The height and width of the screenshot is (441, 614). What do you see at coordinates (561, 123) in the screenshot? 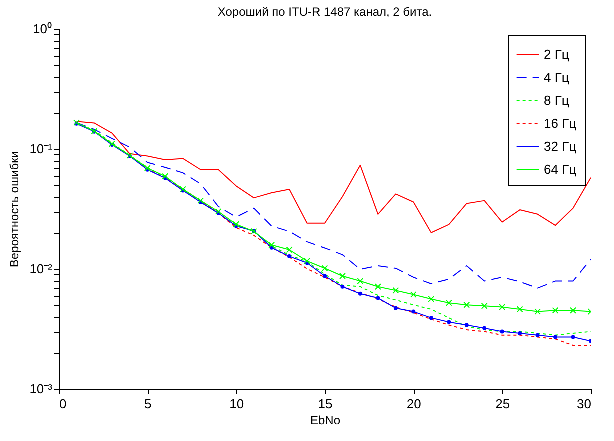
I see `legend-label: 16 Гц` at bounding box center [561, 123].